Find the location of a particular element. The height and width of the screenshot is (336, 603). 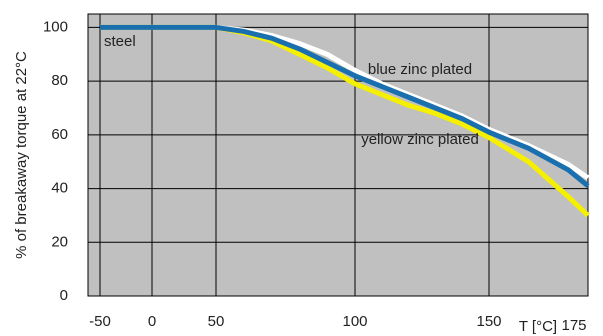

series-label: blue zinc plated is located at coordinates (420, 69).